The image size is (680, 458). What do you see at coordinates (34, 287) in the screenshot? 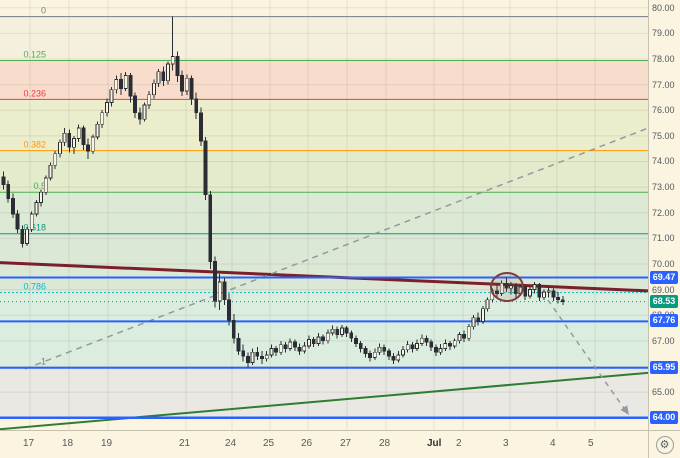
I see `fib-label-0.786: 0.786` at bounding box center [34, 287].